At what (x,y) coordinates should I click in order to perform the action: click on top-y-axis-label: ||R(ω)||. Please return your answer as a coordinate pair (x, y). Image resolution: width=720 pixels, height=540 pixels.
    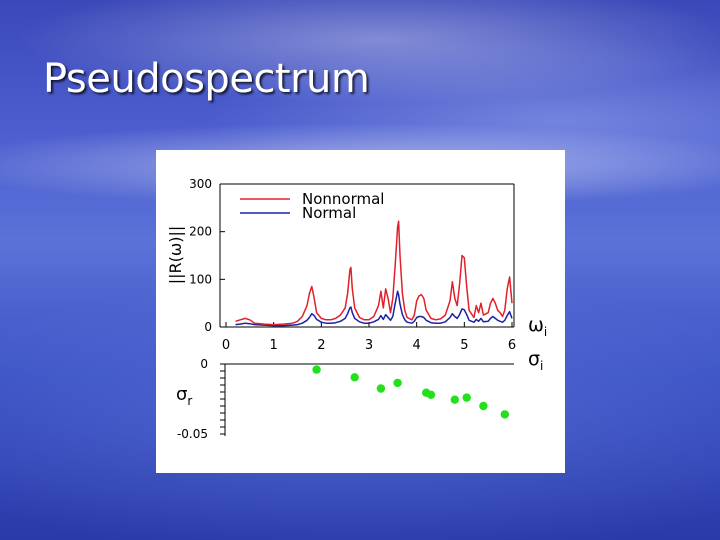
    Looking at the image, I should click on (175, 255).